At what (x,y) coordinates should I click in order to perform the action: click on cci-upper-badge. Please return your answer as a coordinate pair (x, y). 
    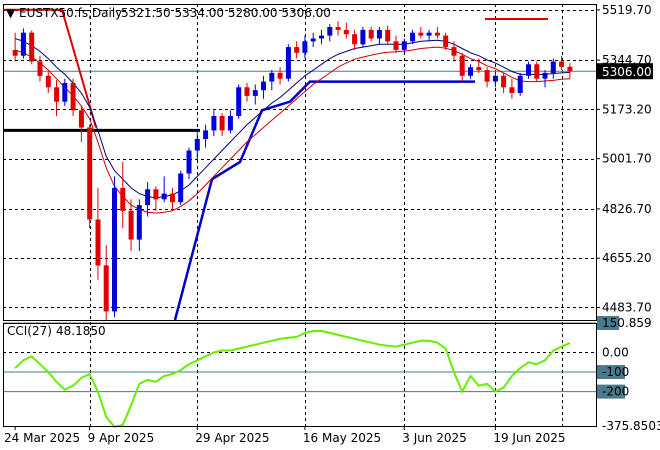
    Looking at the image, I should click on (608, 323).